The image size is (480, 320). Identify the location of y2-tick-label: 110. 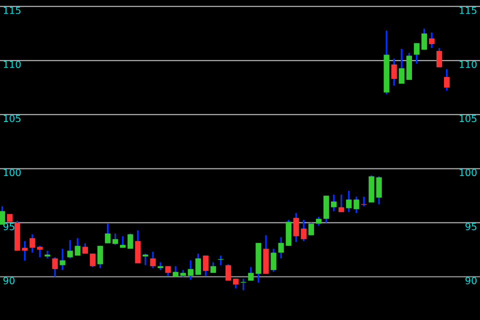
(468, 64).